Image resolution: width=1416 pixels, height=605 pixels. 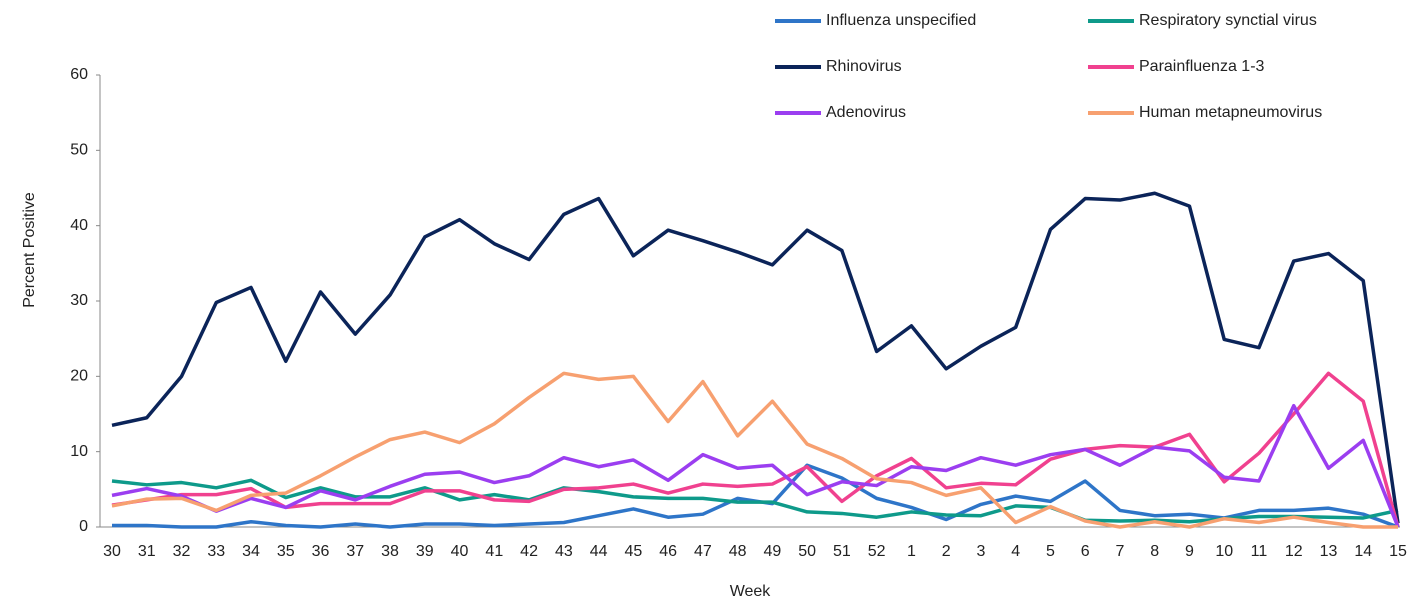 I want to click on x-tick-label: 42, so click(x=529, y=551).